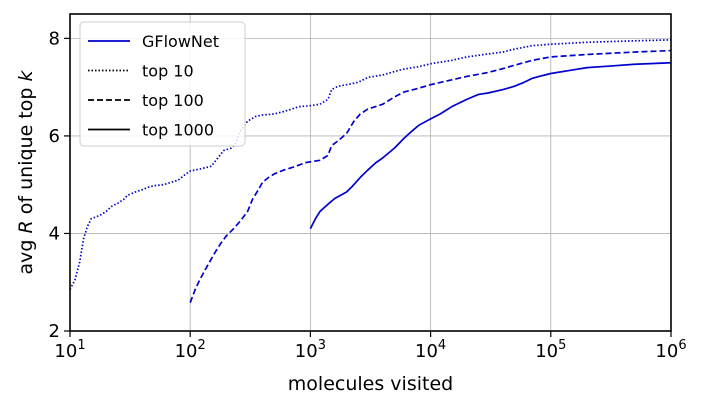 The image size is (706, 414). What do you see at coordinates (26, 253) in the screenshot?
I see `y-axis-label-prefix: avg` at bounding box center [26, 253].